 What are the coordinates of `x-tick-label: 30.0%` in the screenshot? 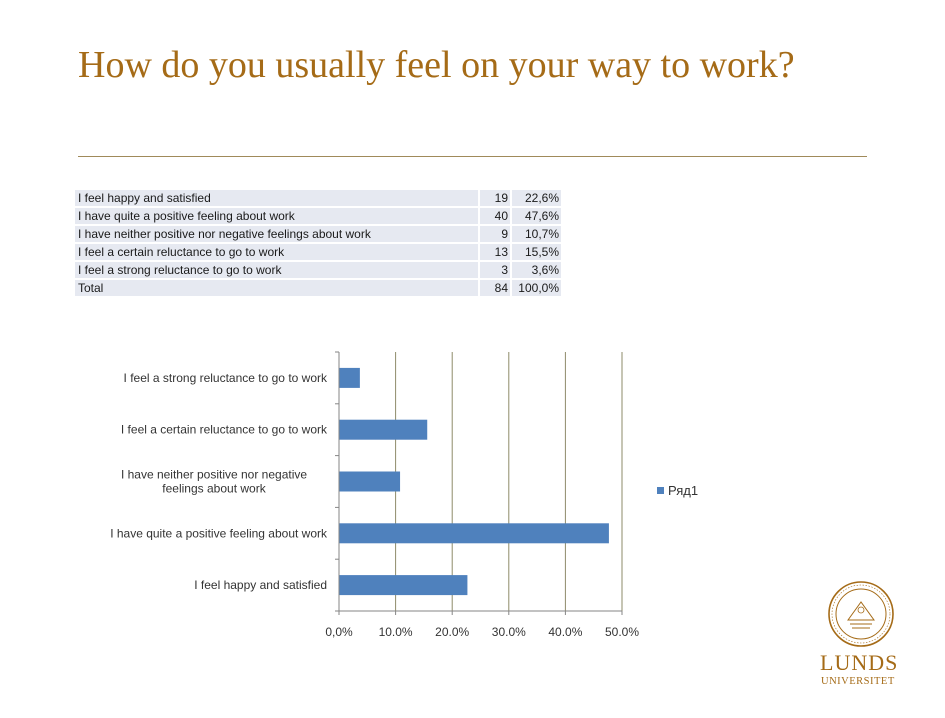 It's located at (509, 632).